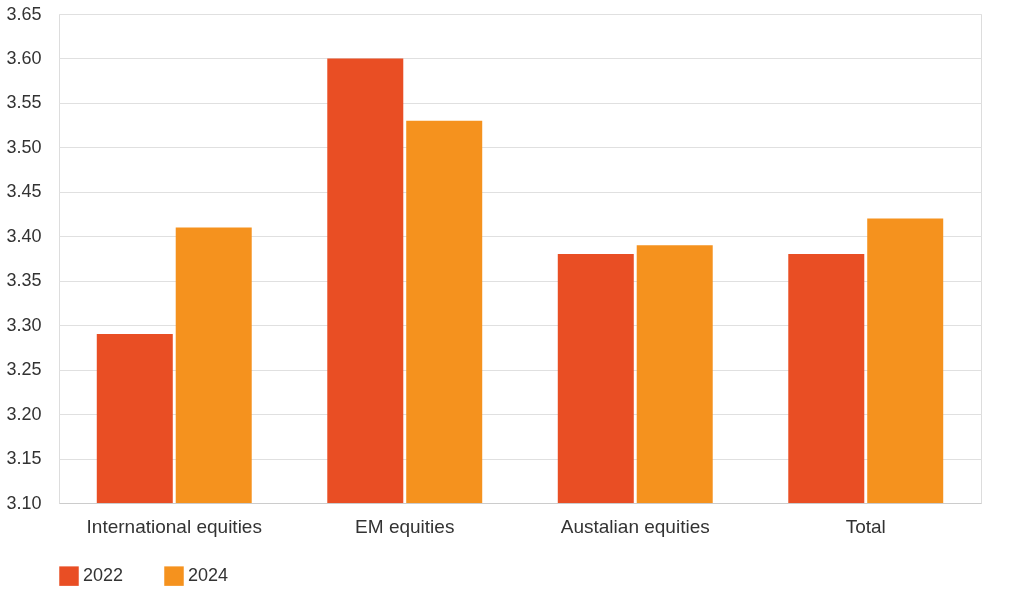 The image size is (1012, 603). I want to click on y-tick-label: 3.10, so click(24, 502).